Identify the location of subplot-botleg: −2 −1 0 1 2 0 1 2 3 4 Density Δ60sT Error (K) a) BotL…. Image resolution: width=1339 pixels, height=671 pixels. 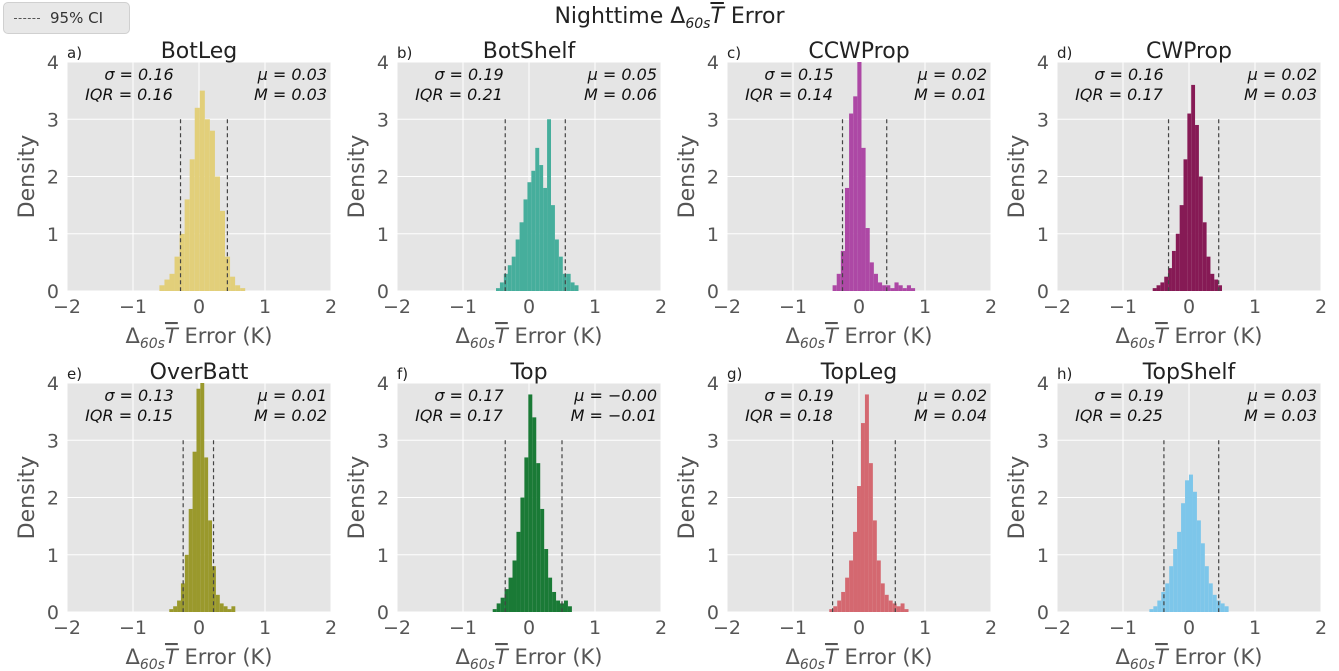
(176, 195).